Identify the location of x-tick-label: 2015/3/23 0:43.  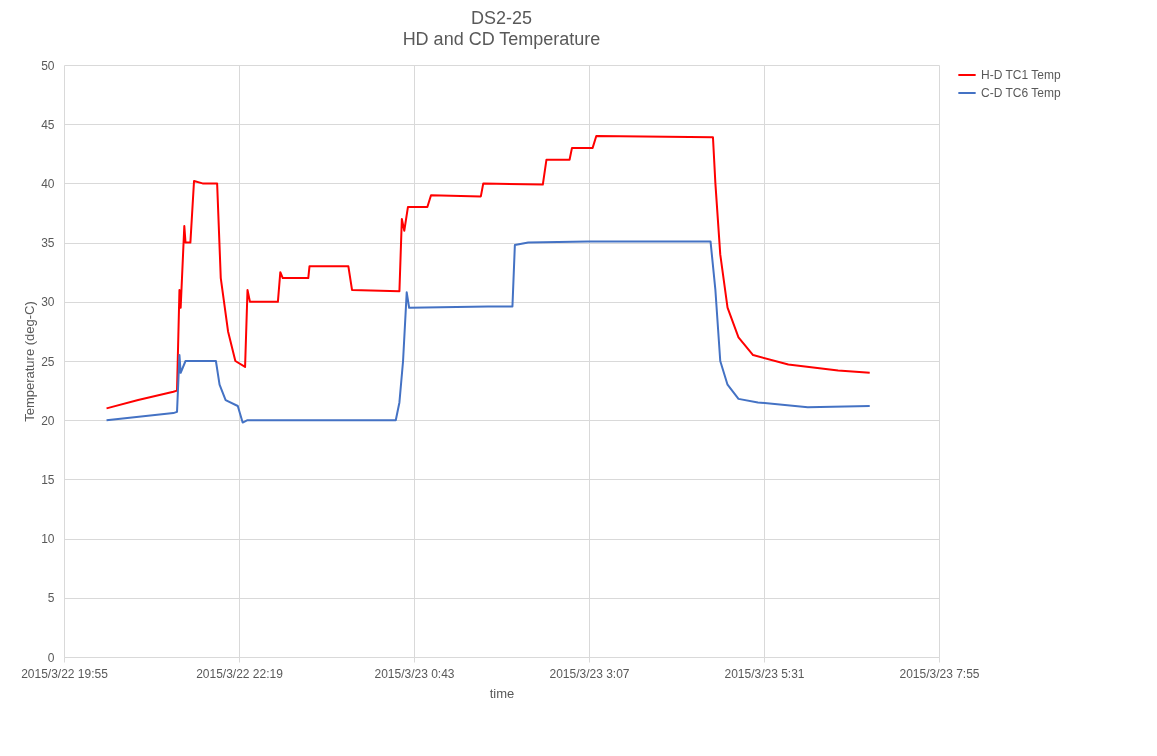
(414, 673).